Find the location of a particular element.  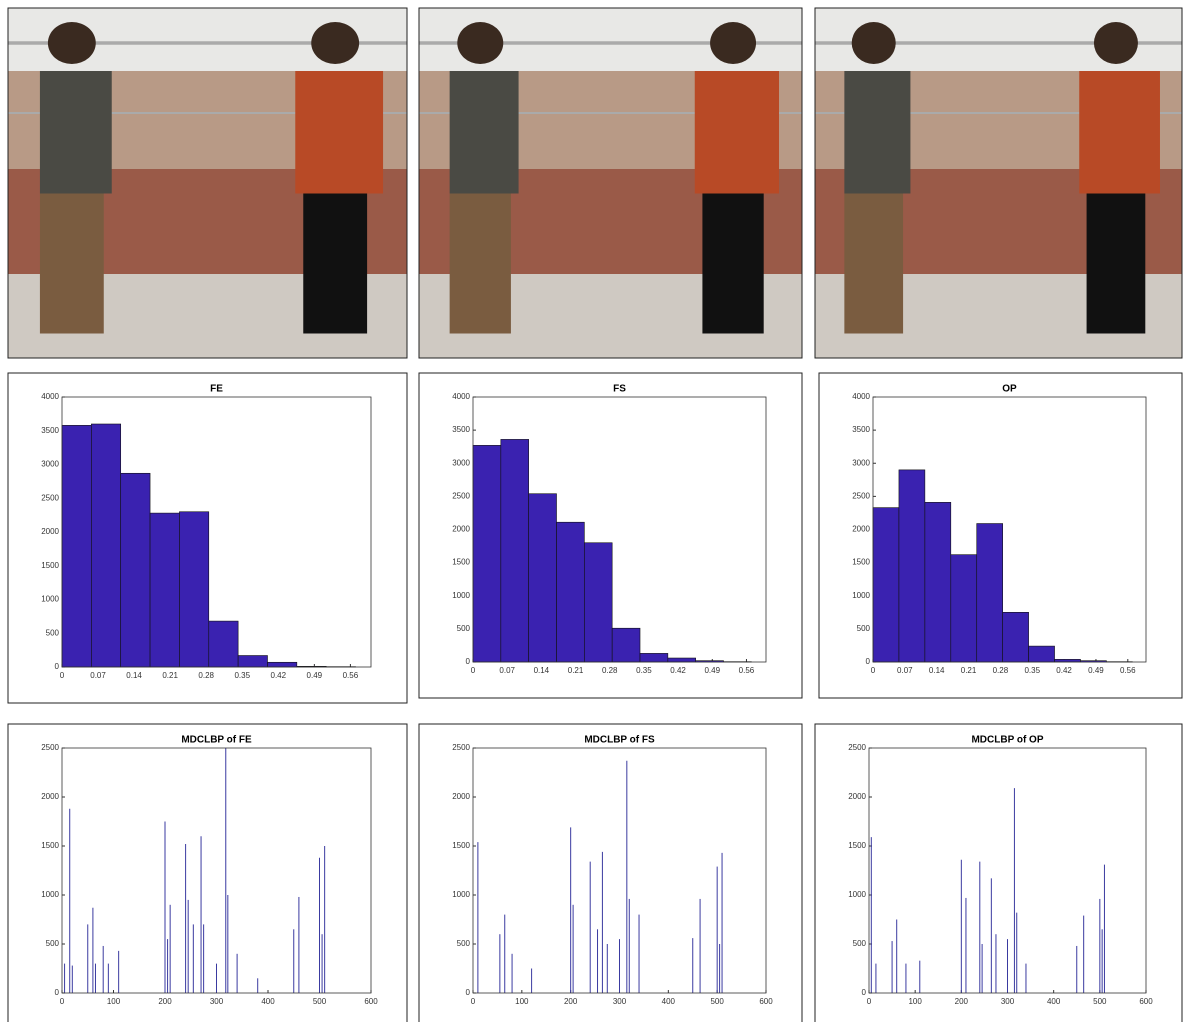

chart-title: FS is located at coordinates (619, 389).